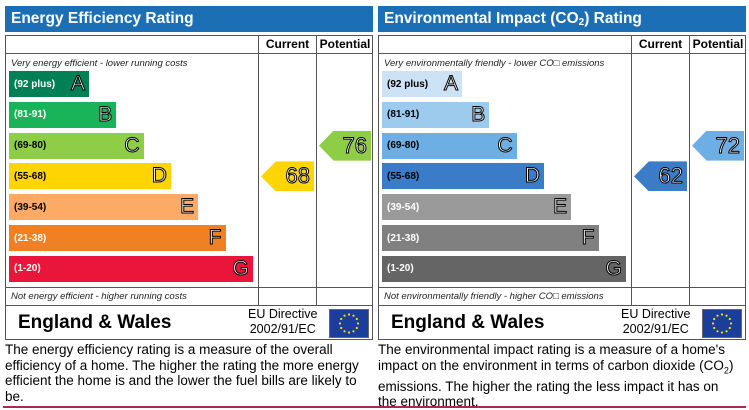  Describe the element at coordinates (562, 323) in the screenshot. I see `environment-footer: England & Wales EU Directive 2002/91/EC` at that location.